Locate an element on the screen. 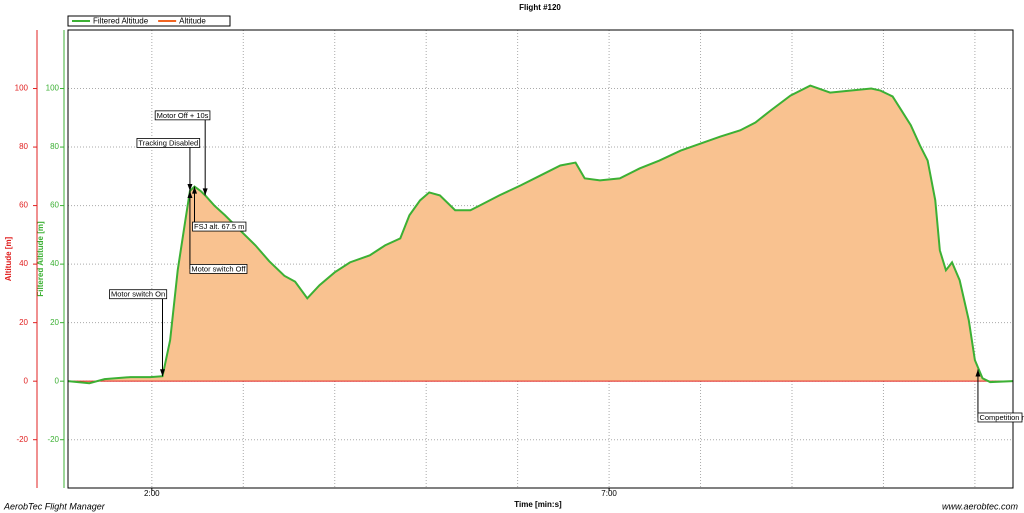 This screenshot has width=1024, height=513. y-axis-title: Altitude [m] is located at coordinates (8, 258).